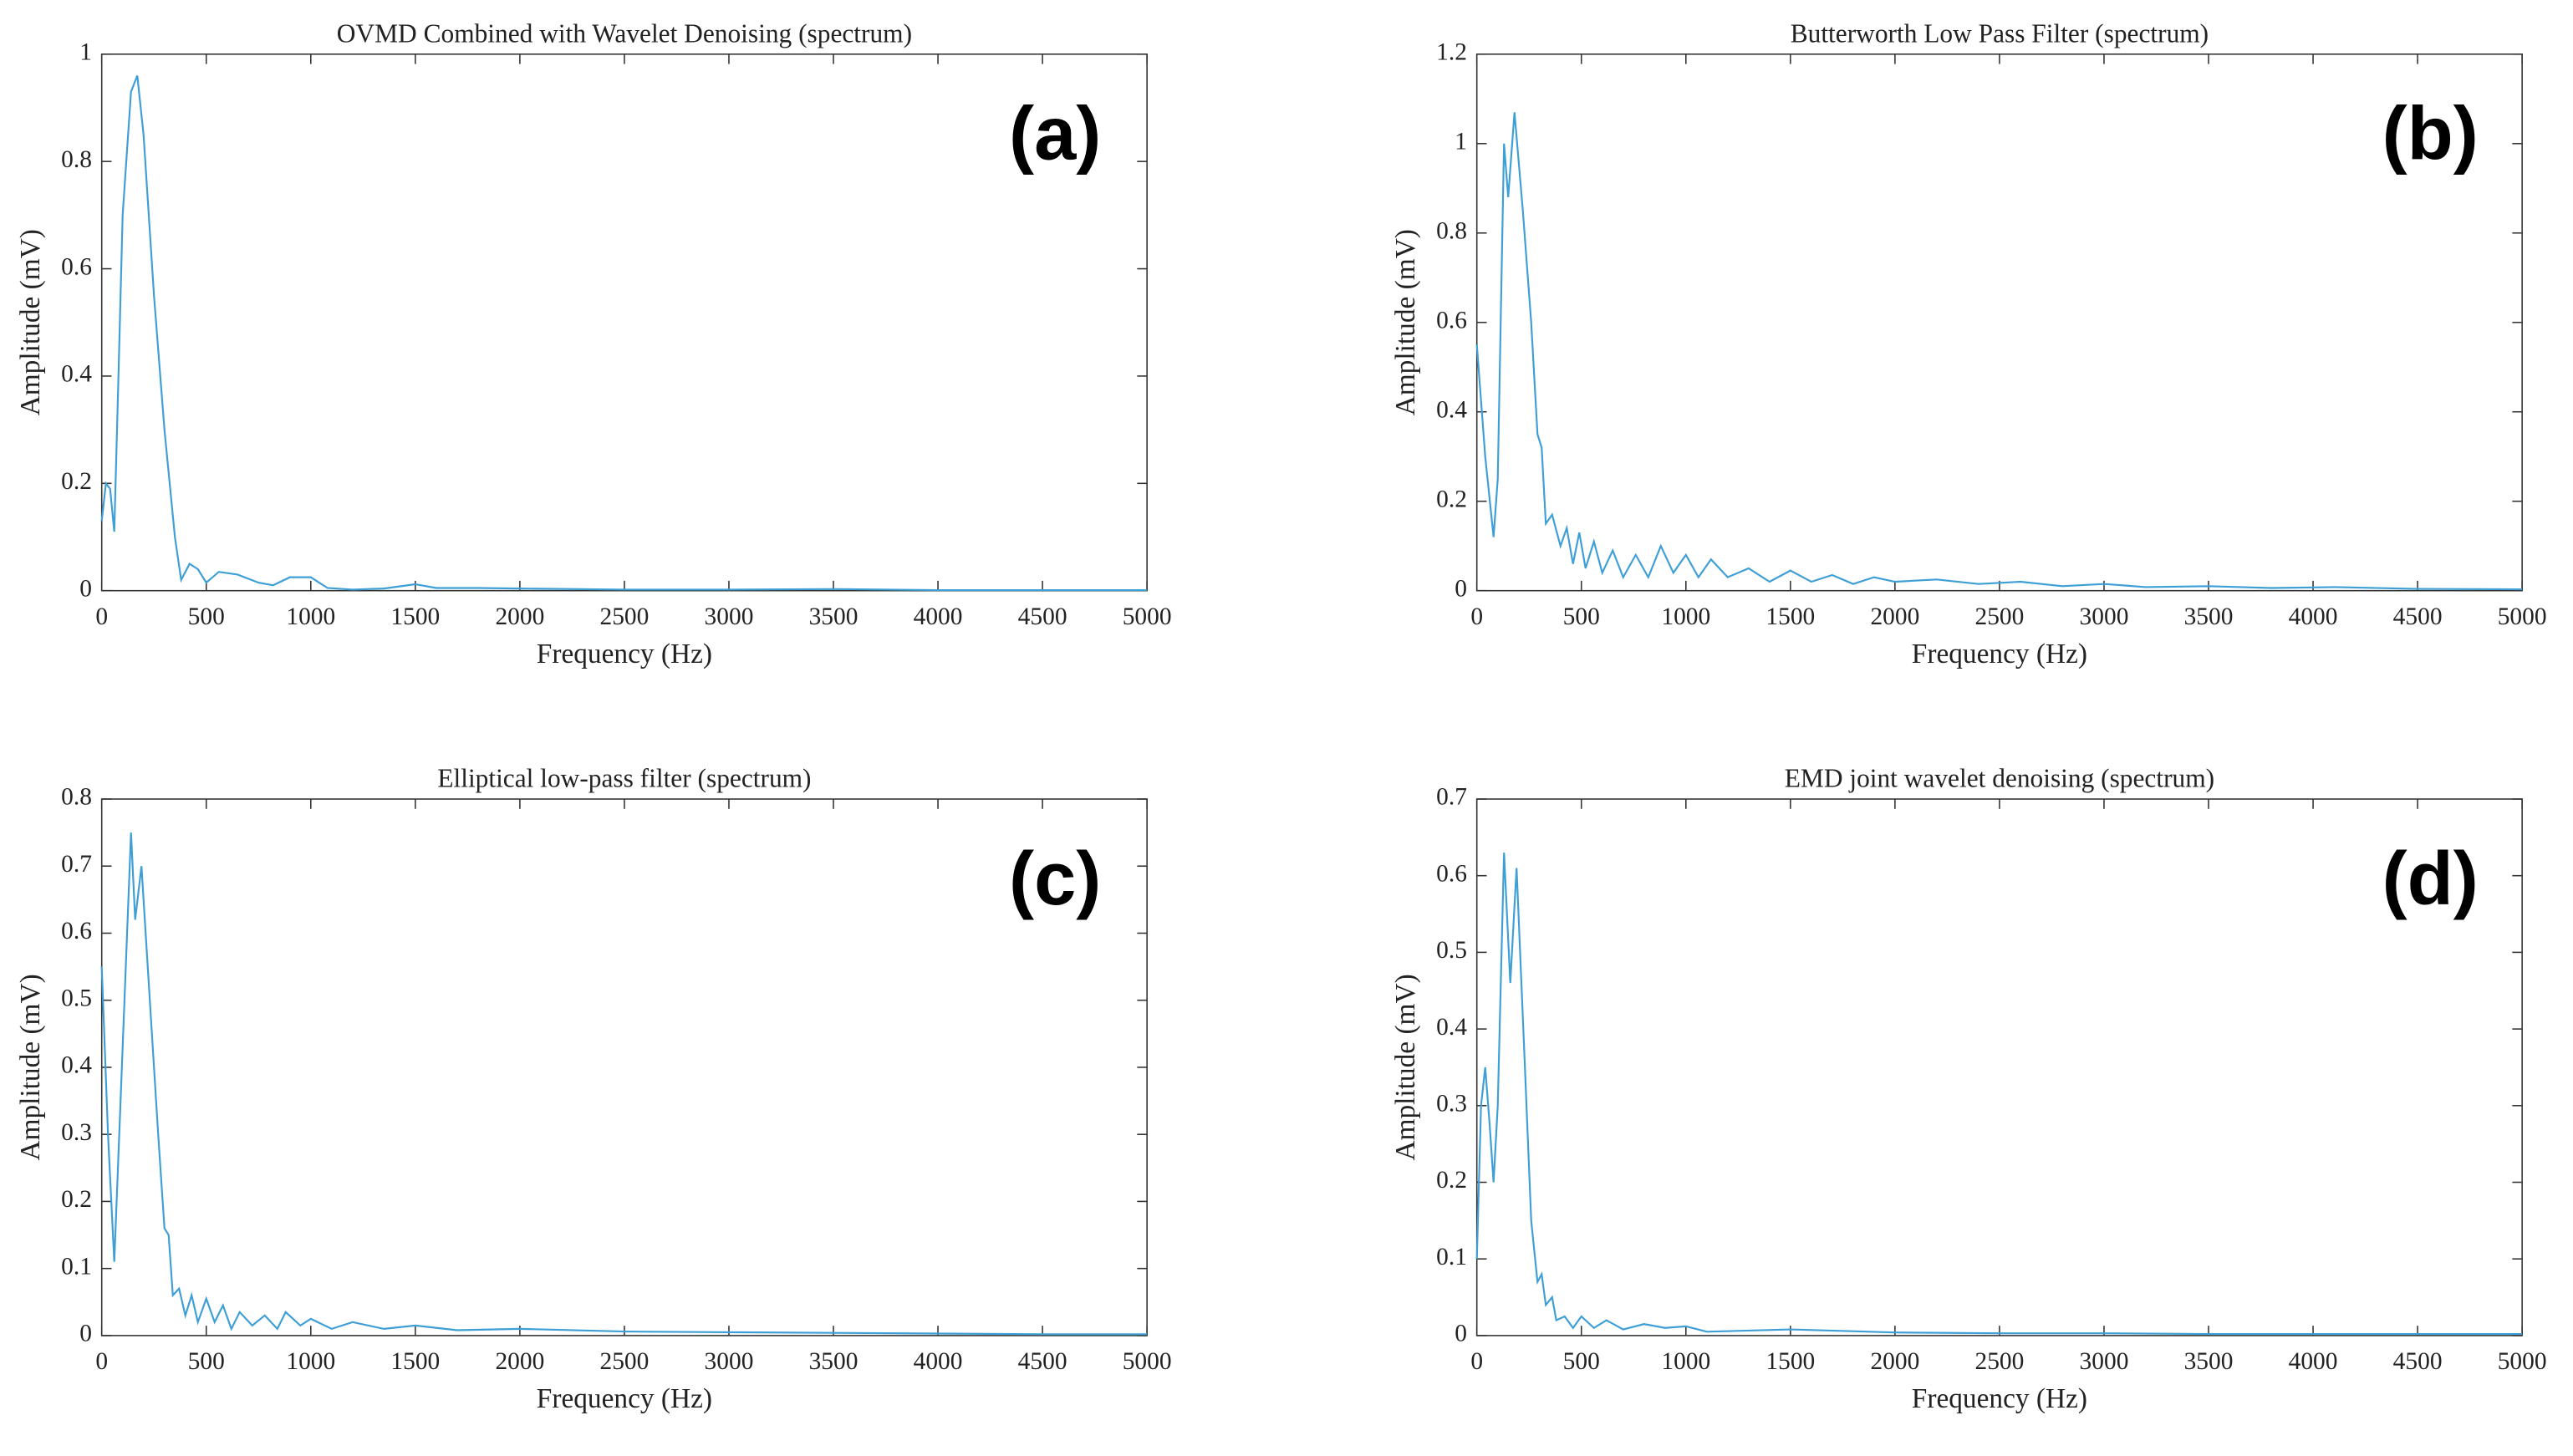  I want to click on panel-label: (b), so click(2430, 134).